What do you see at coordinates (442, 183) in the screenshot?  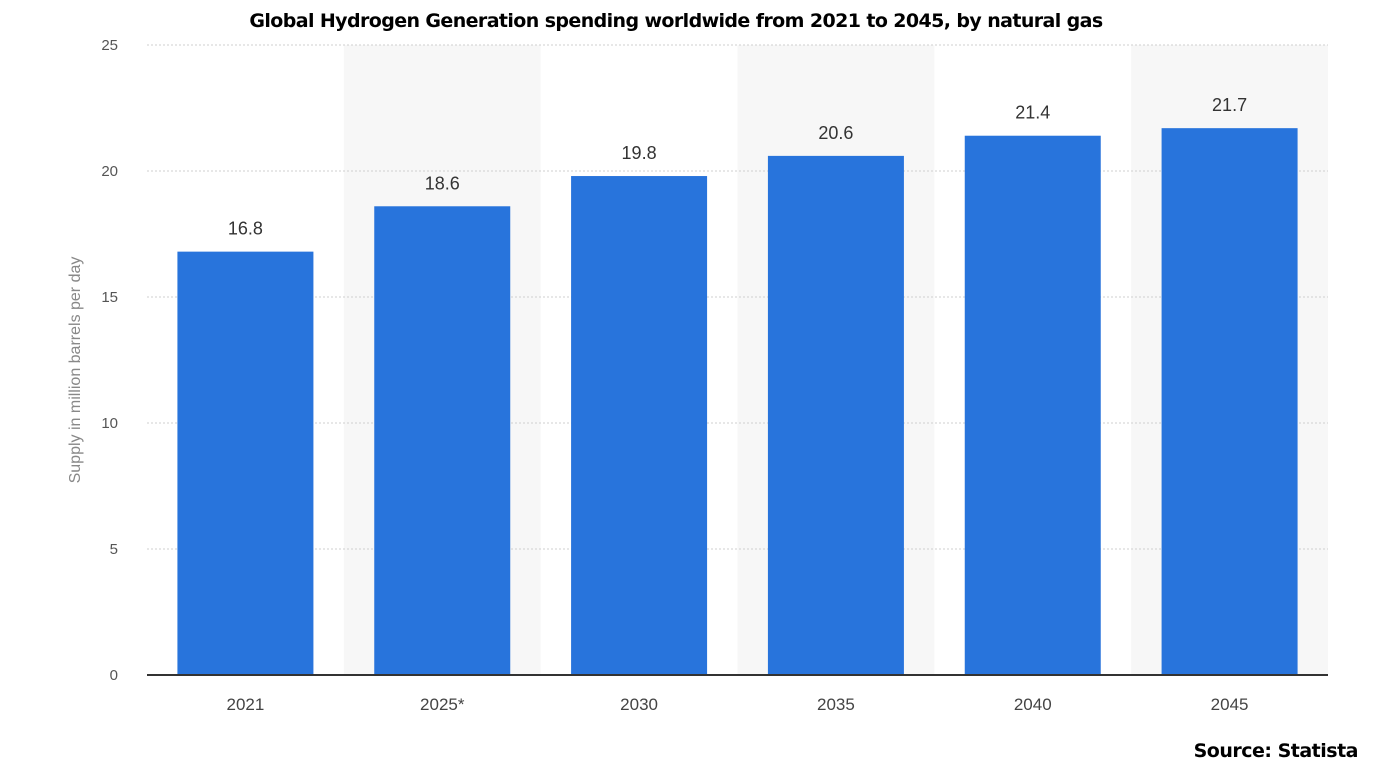 I see `value-label: 18.6` at bounding box center [442, 183].